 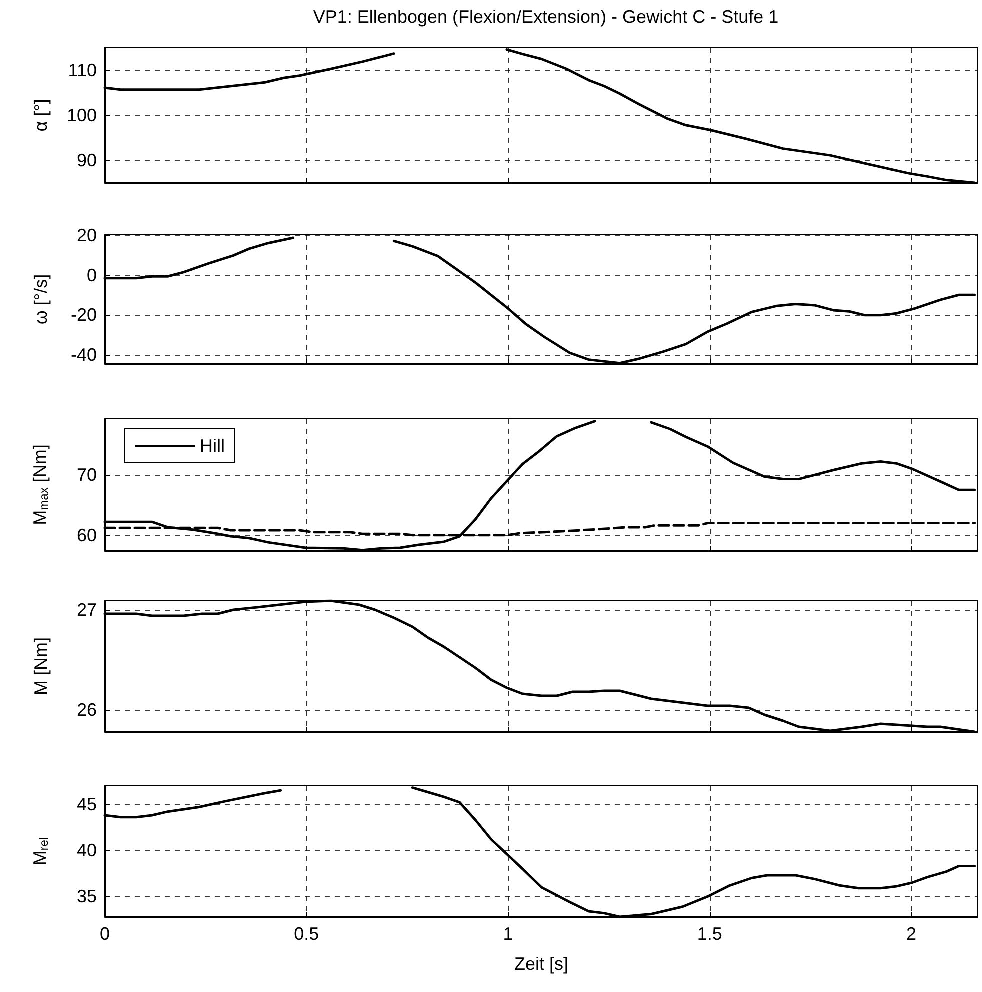 I want to click on y-axis-title: α [°], so click(x=41, y=115).